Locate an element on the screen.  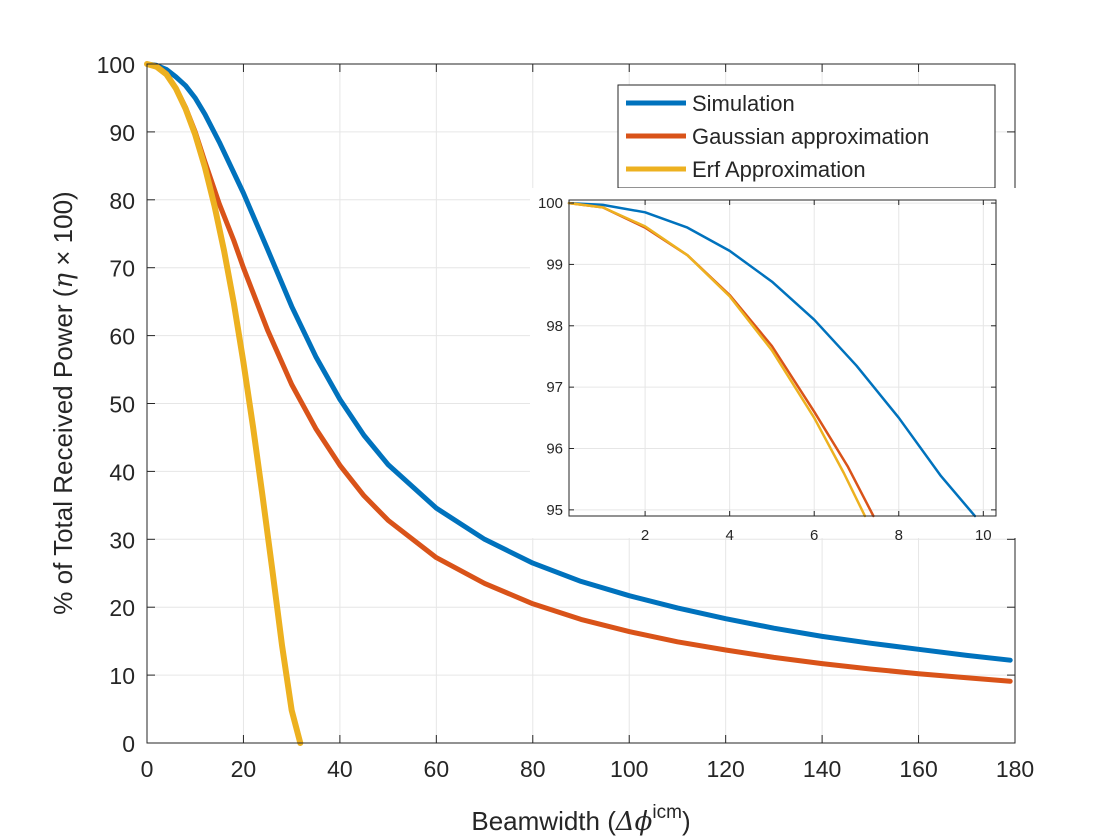
main-y-tick-label: 100 is located at coordinates (116, 65).